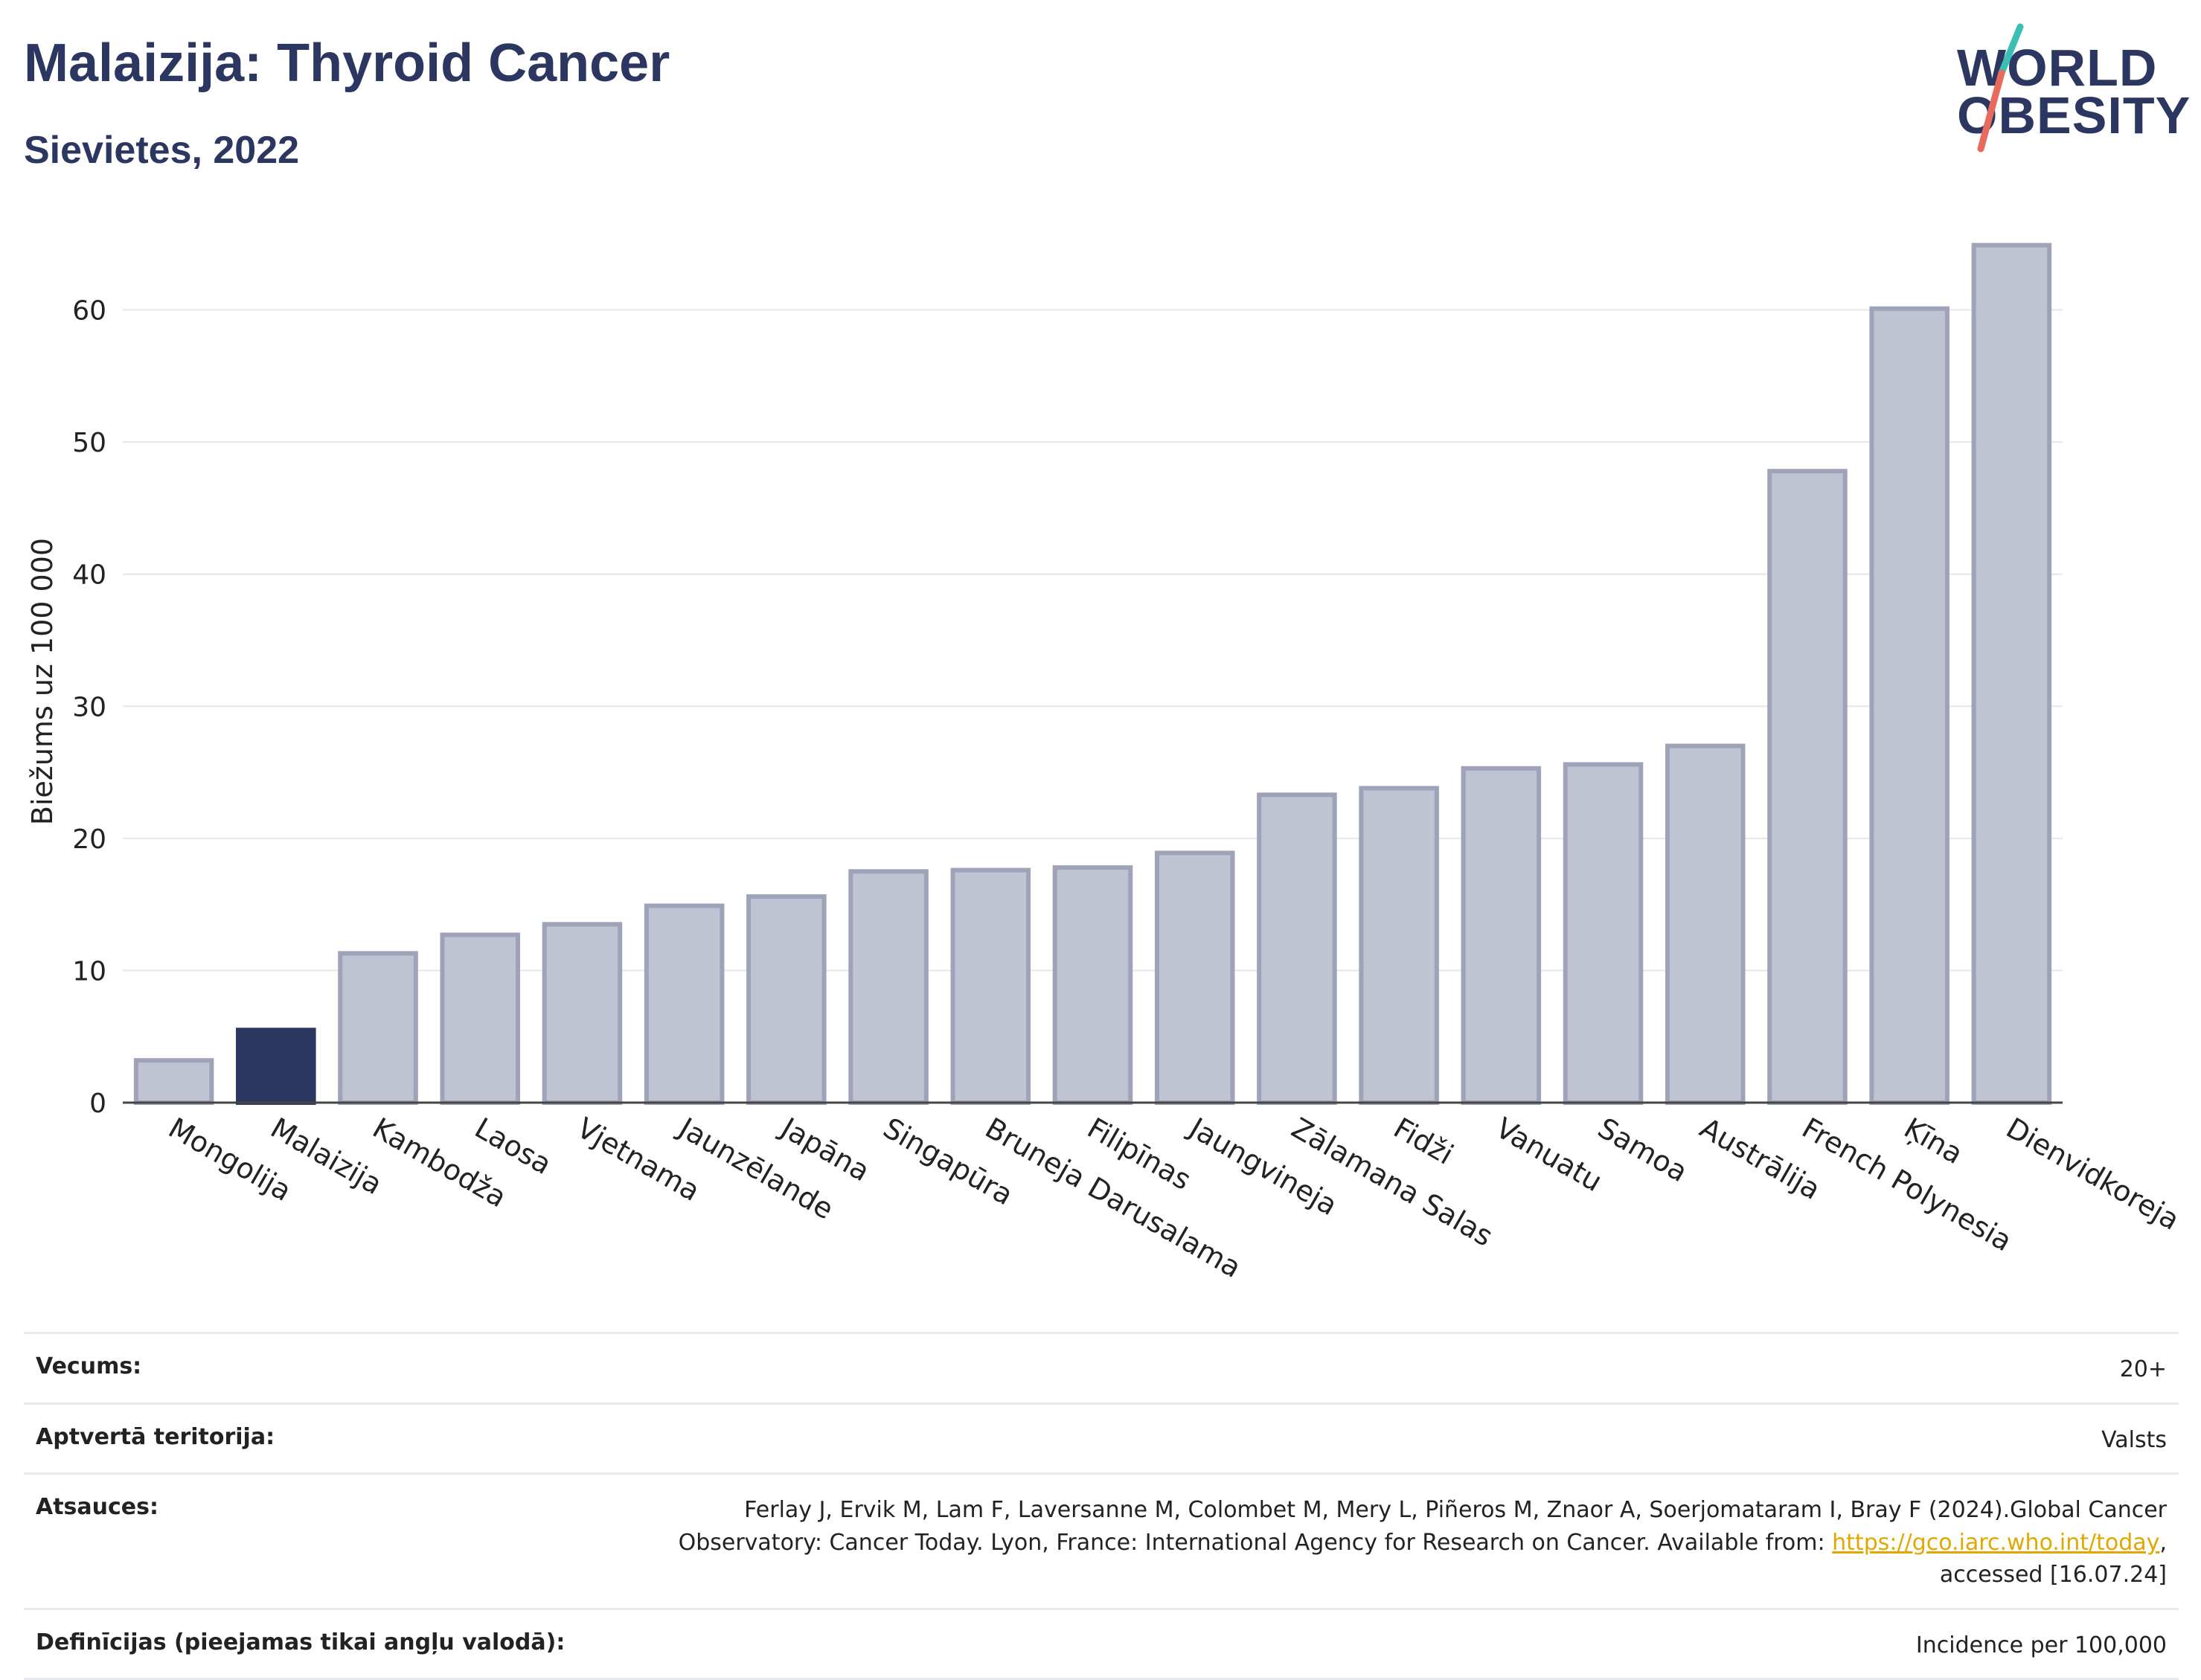 Image resolution: width=2201 pixels, height=1680 pixels. What do you see at coordinates (2093, 1174) in the screenshot?
I see `x-tick-label: Dienvidkoreja` at bounding box center [2093, 1174].